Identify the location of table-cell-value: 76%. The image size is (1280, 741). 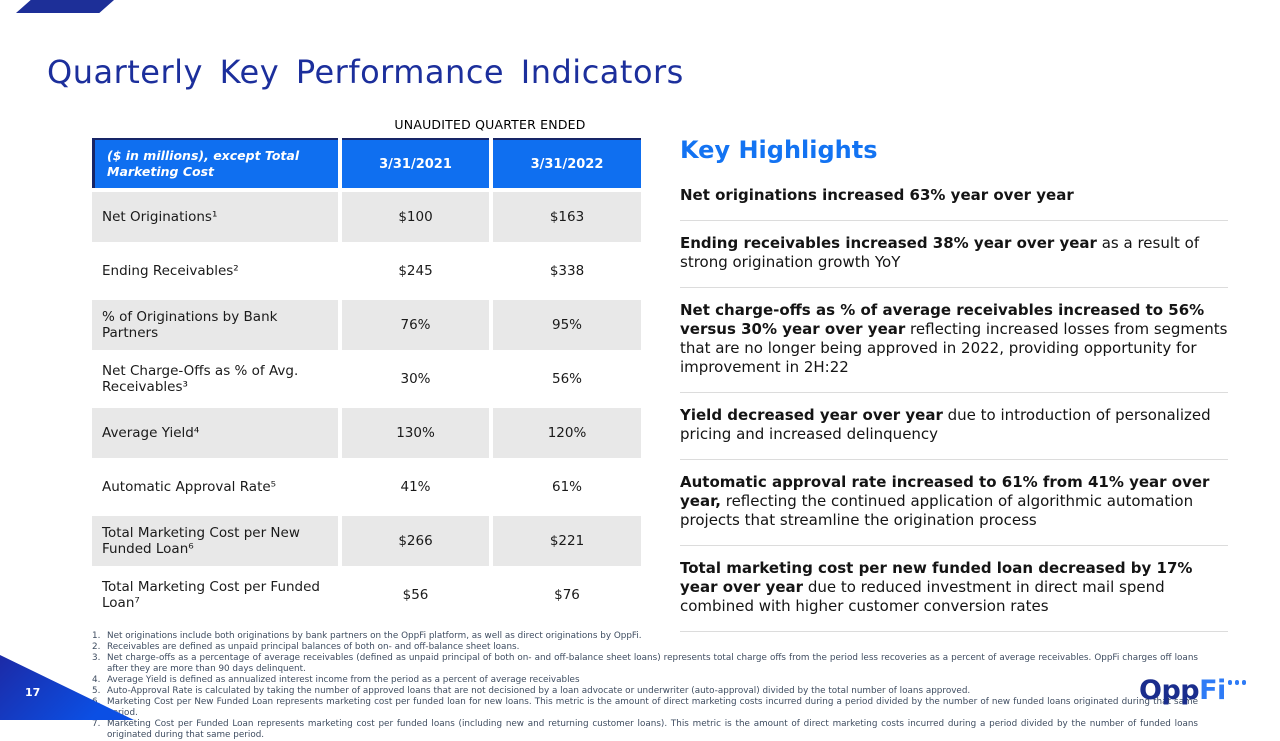
(415, 325).